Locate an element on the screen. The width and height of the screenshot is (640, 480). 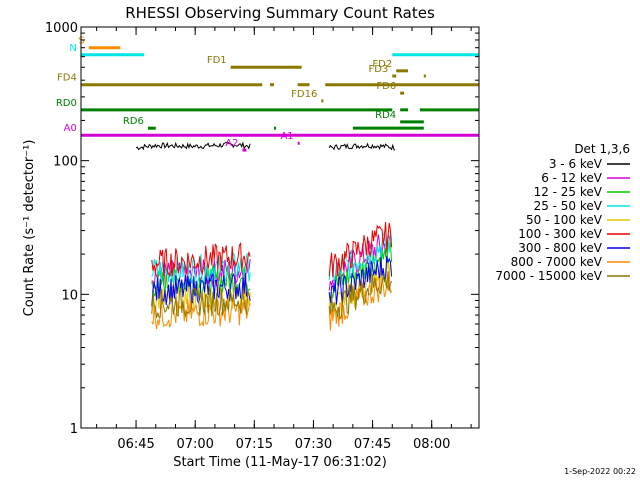
flag-label-fd4: FD4 is located at coordinates (67, 78).